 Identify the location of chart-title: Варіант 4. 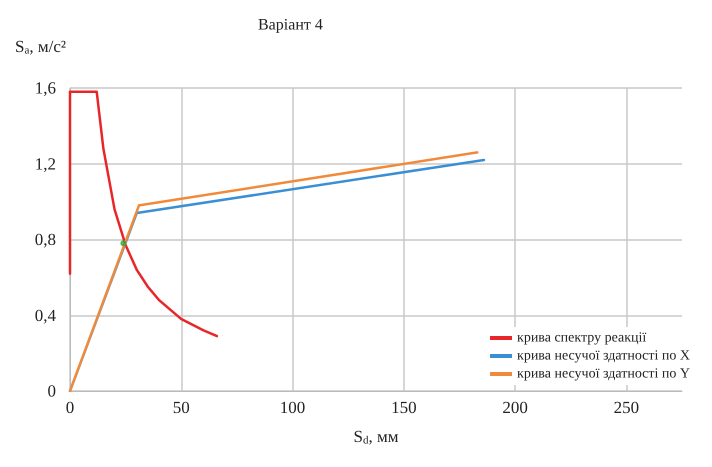
(290, 25).